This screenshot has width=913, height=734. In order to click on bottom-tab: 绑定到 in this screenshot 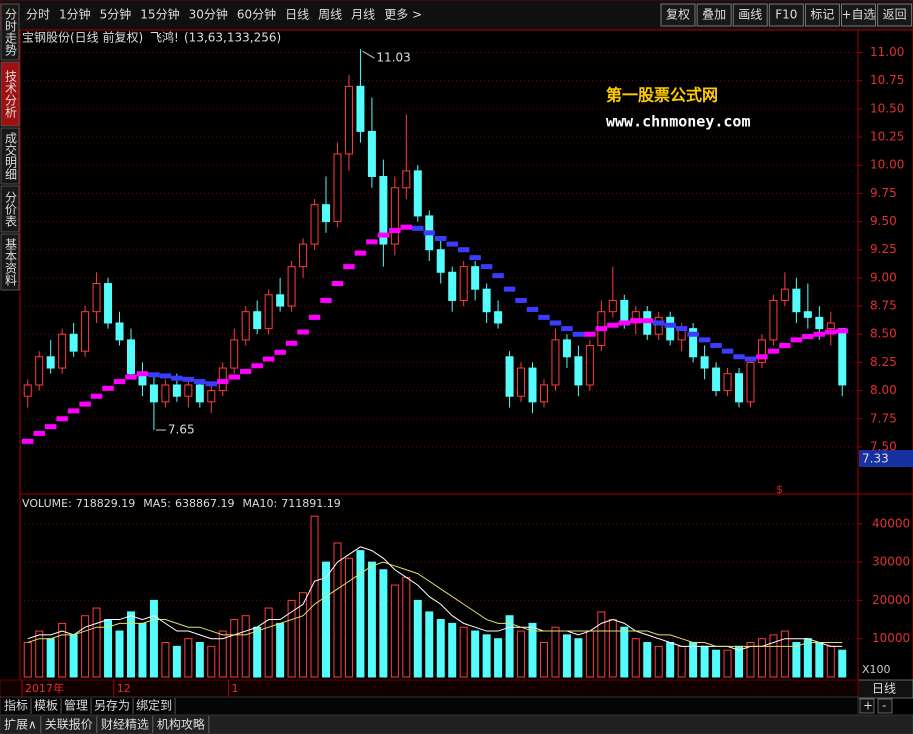, I will do `click(154, 705)`.